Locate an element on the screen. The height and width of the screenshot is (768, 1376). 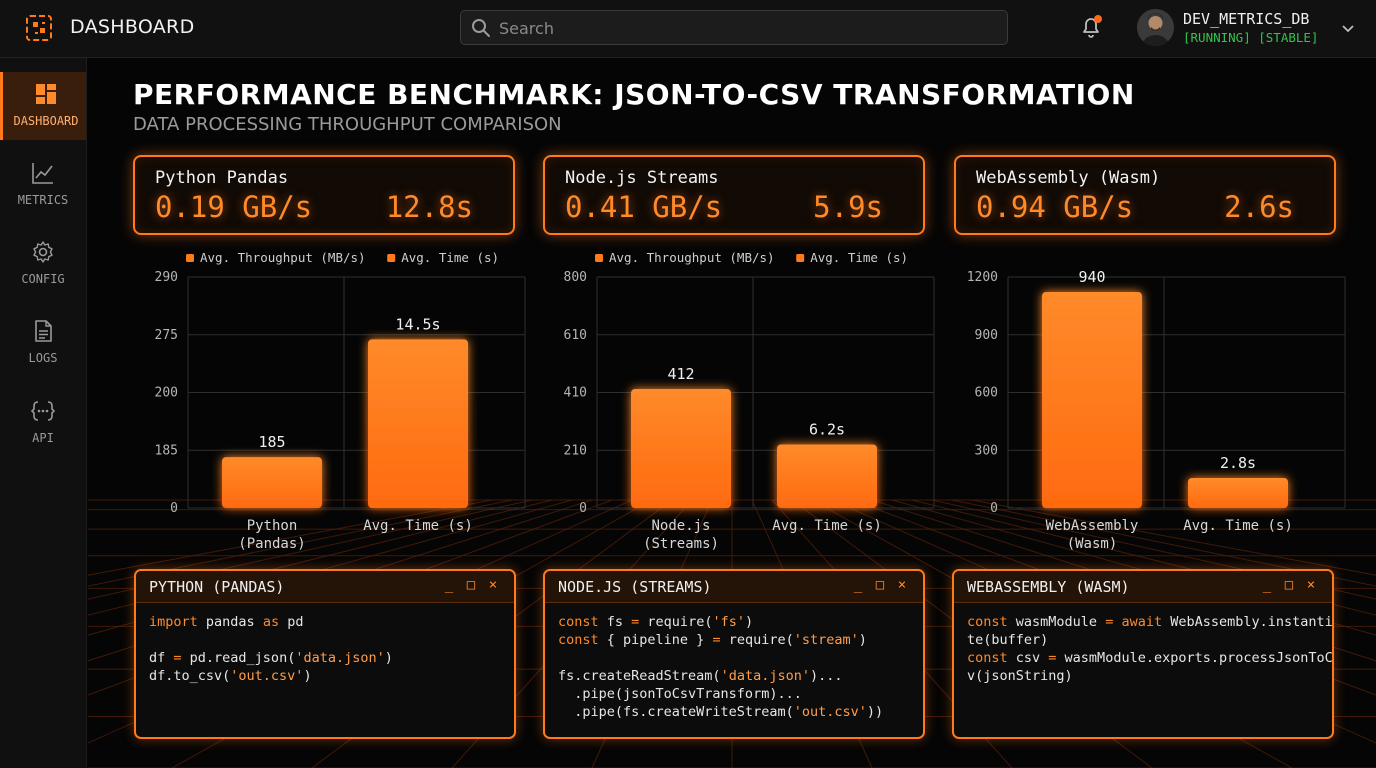
y-tick-label: 185 is located at coordinates (166, 450).